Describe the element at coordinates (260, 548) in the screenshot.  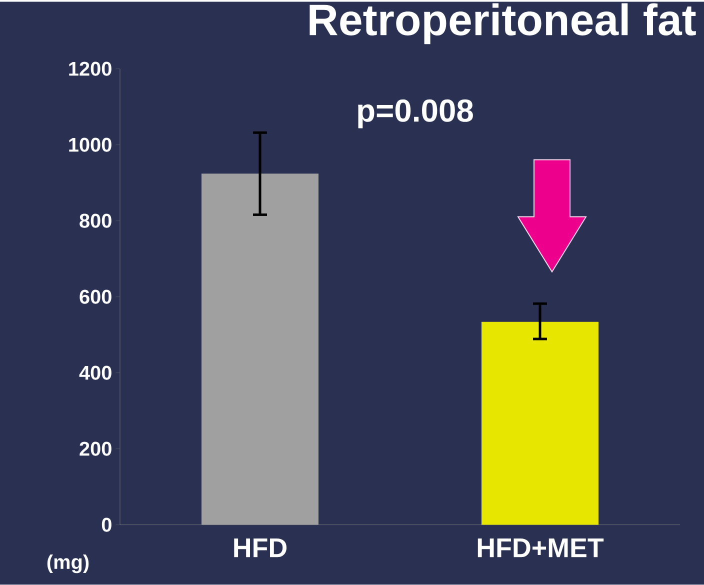
I see `x-tick-label: HFD` at that location.